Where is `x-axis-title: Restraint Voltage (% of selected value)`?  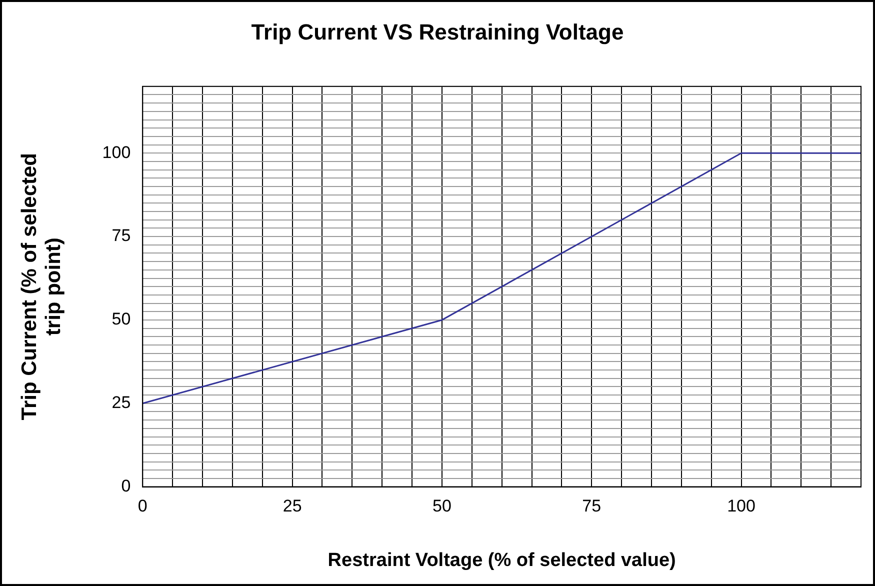
x-axis-title: Restraint Voltage (% of selected value) is located at coordinates (502, 560).